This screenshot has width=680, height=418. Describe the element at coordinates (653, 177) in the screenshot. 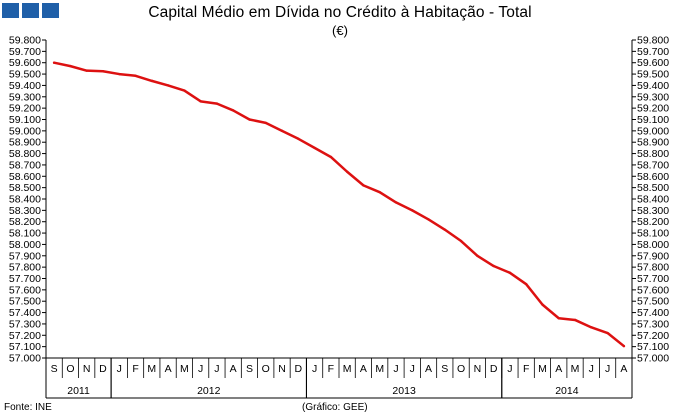

I see `y-tick-label-right: 58.600` at that location.